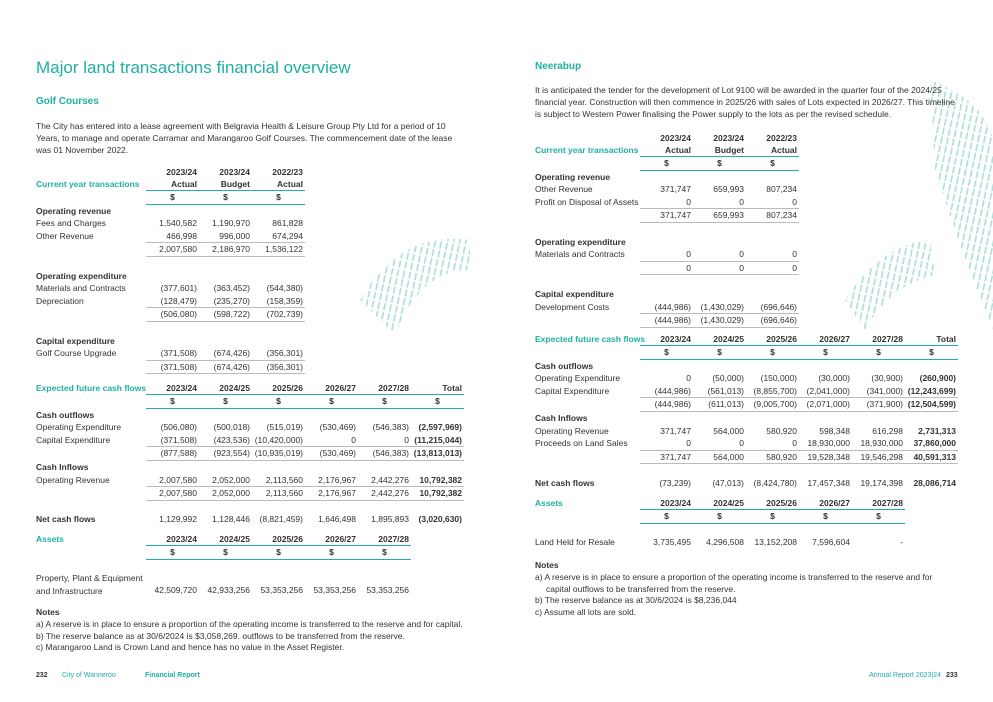 The height and width of the screenshot is (702, 993). I want to click on column-year: 2026/27, so click(340, 539).